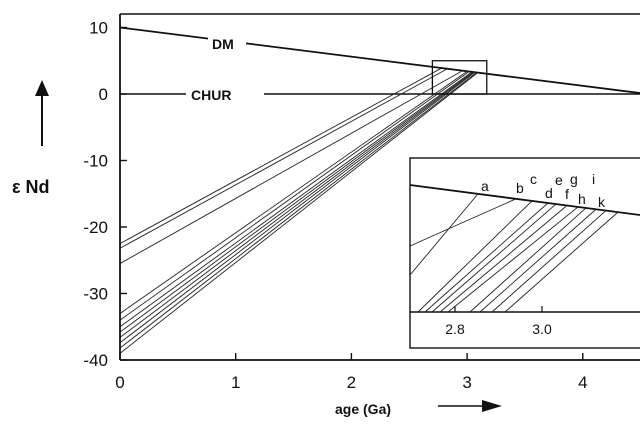 The image size is (640, 433). I want to click on x-axis-arrow-head, so click(492, 406).